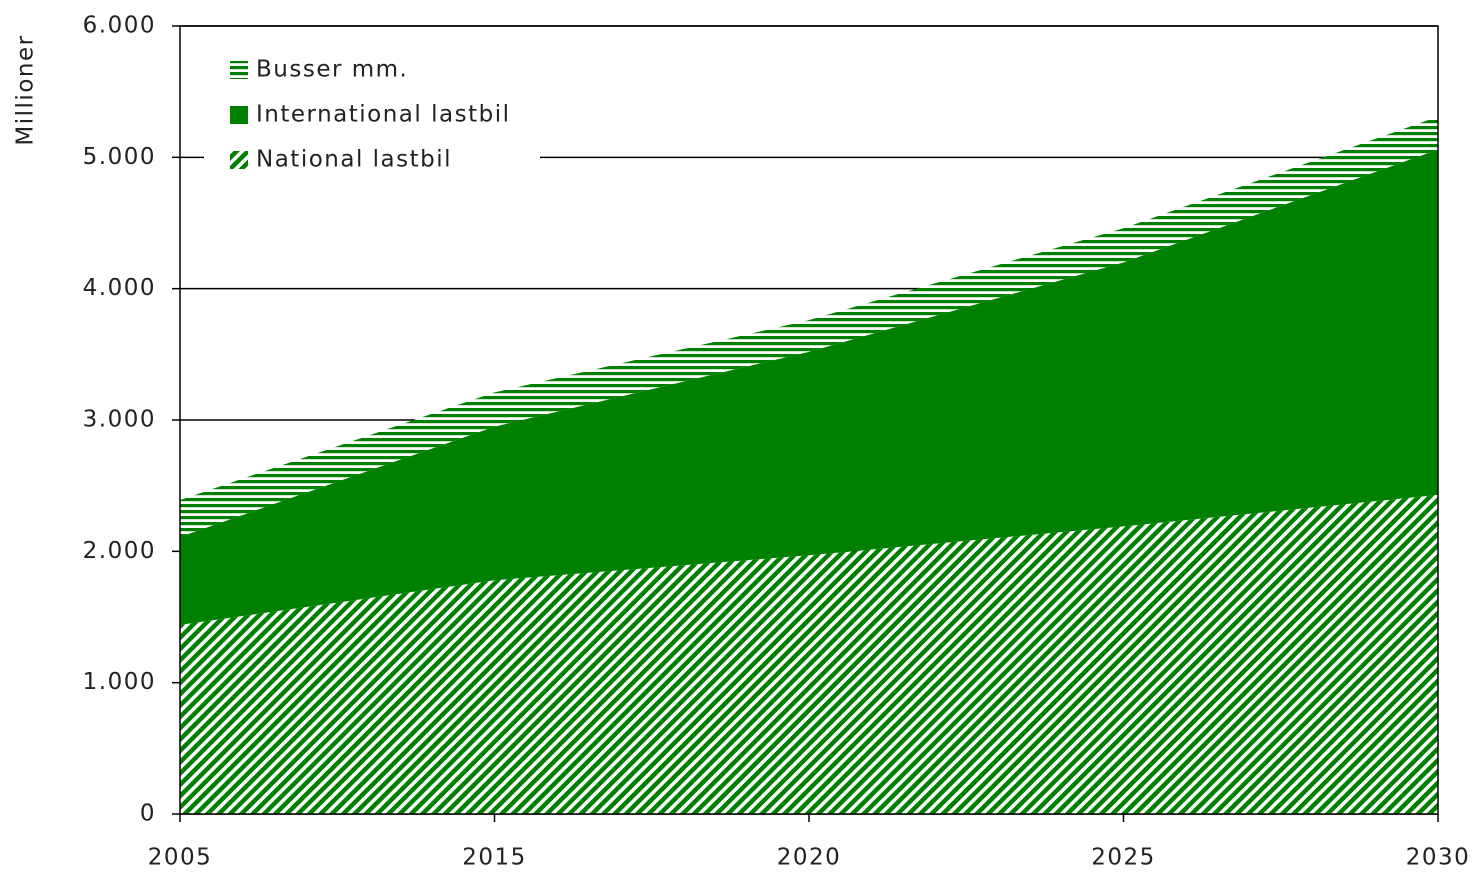 The height and width of the screenshot is (875, 1477). What do you see at coordinates (119, 26) in the screenshot?
I see `y-tick-label: 6.000` at bounding box center [119, 26].